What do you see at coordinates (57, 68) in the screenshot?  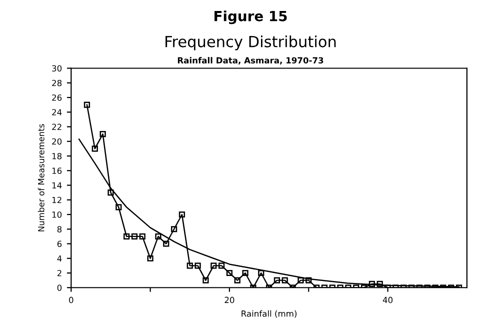 I see `y-tick-label: 30` at bounding box center [57, 68].